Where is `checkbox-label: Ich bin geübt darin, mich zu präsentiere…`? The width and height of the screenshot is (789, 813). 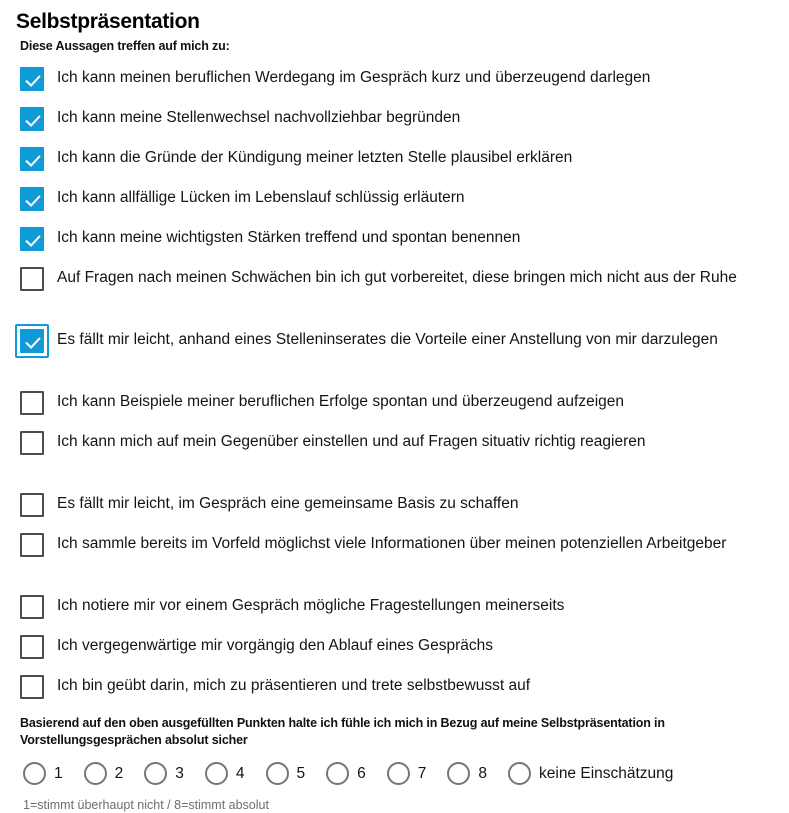
checkbox-label: Ich bin geübt darin, mich zu präsentiere… is located at coordinates (294, 685).